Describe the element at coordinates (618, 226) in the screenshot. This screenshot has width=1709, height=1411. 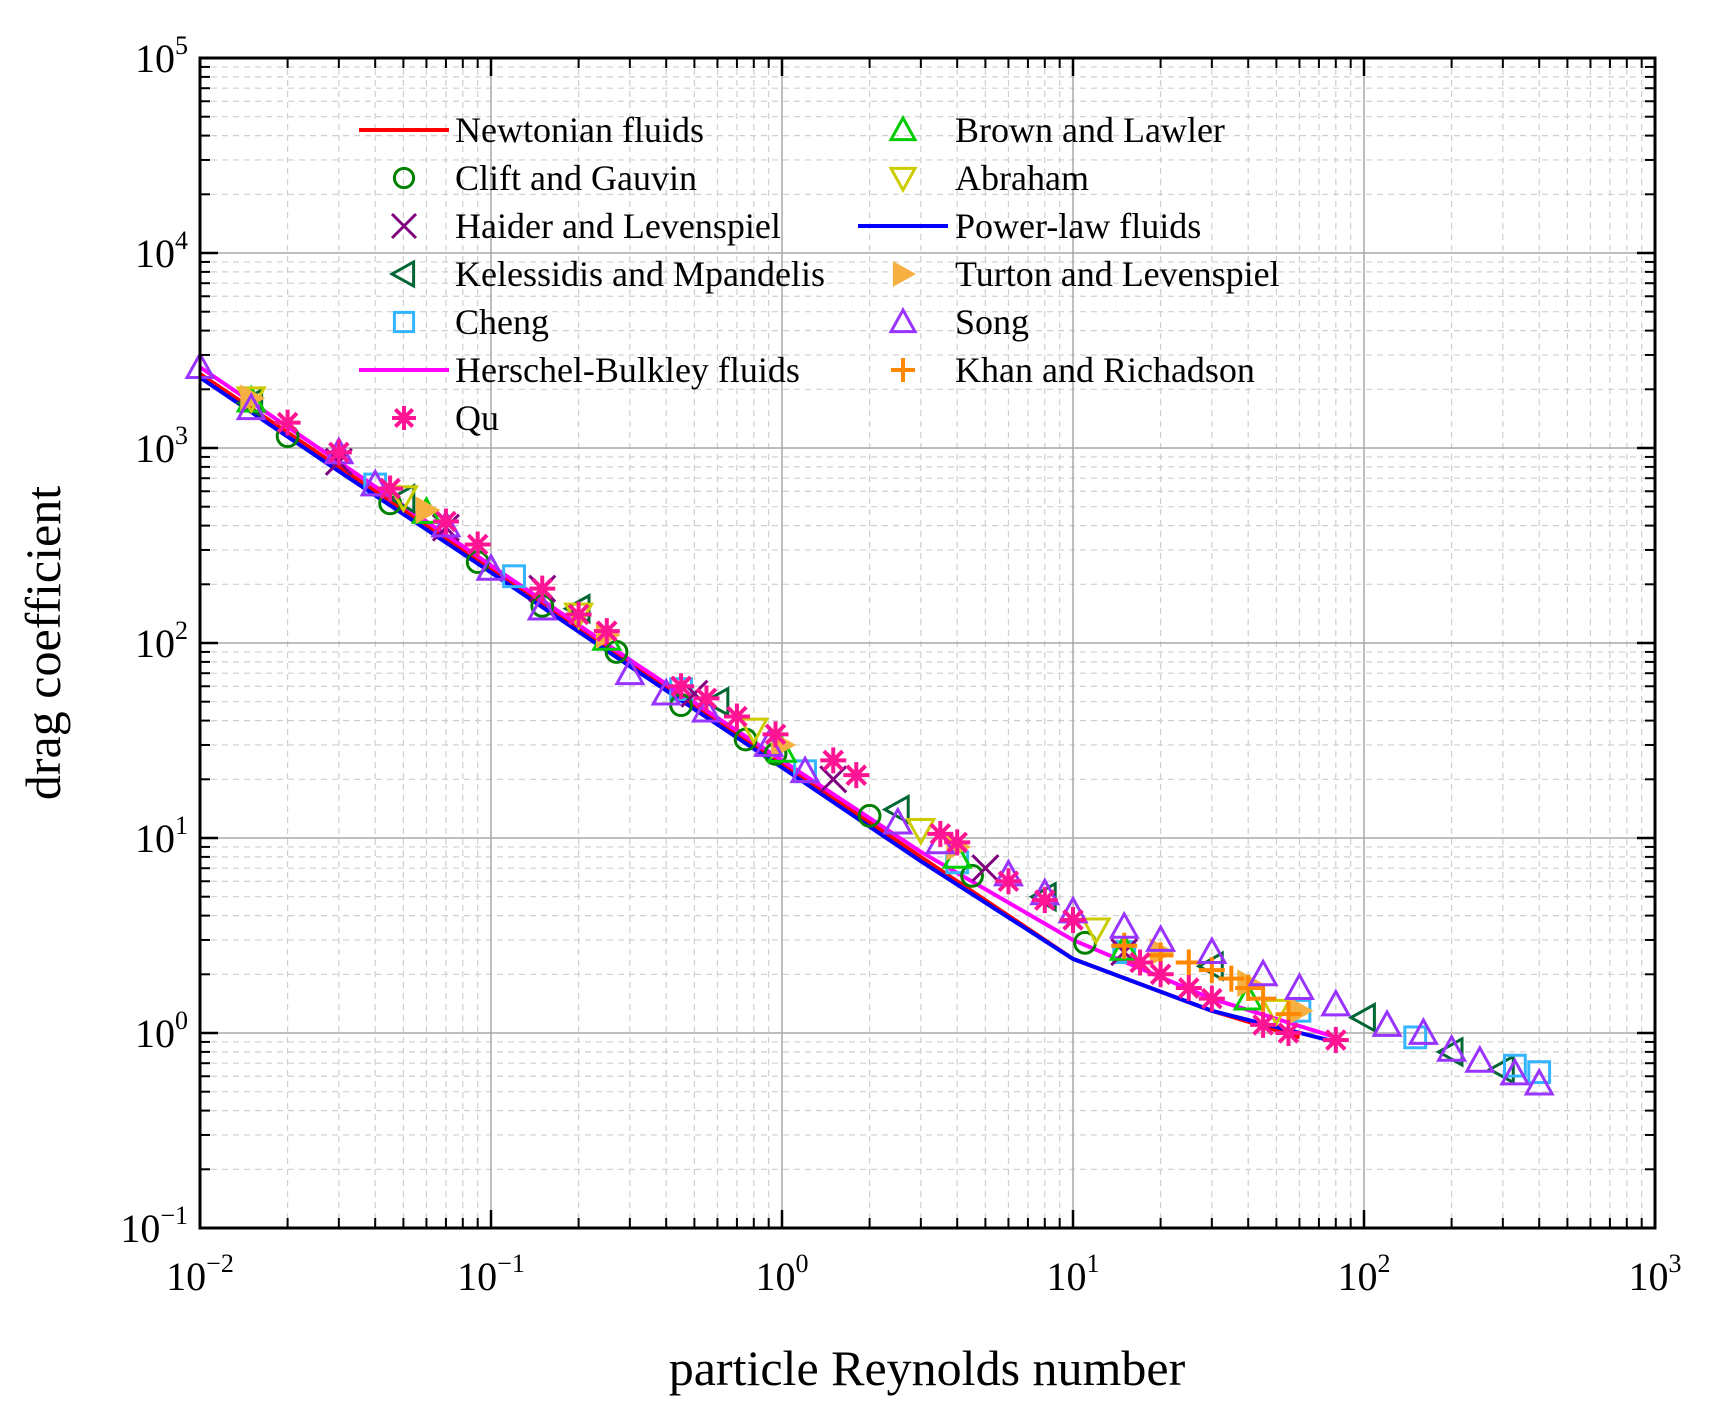
I see `legend-label: Haider and Levenspiel` at that location.